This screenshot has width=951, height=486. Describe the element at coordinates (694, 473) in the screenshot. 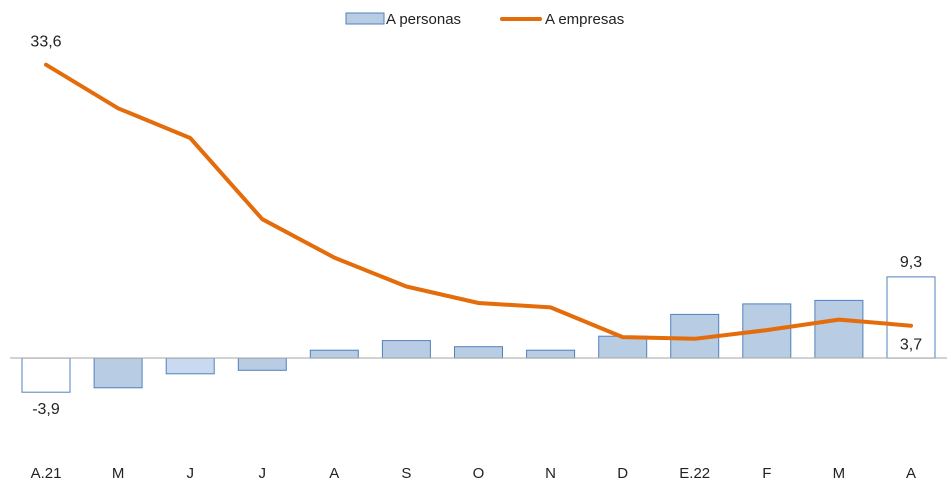

I see `x-tick-label-9: E.22` at that location.